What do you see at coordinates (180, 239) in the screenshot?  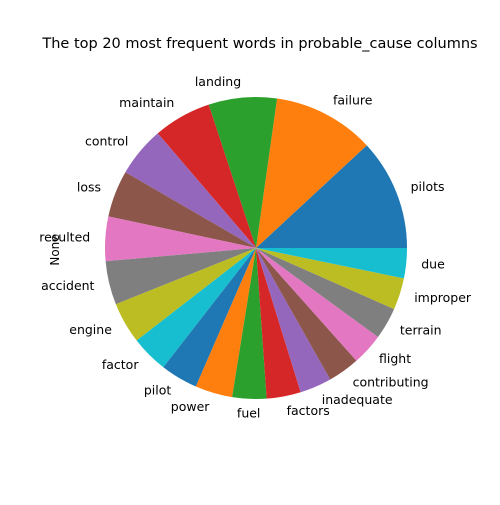 I see `pie-slice-resulted` at bounding box center [180, 239].